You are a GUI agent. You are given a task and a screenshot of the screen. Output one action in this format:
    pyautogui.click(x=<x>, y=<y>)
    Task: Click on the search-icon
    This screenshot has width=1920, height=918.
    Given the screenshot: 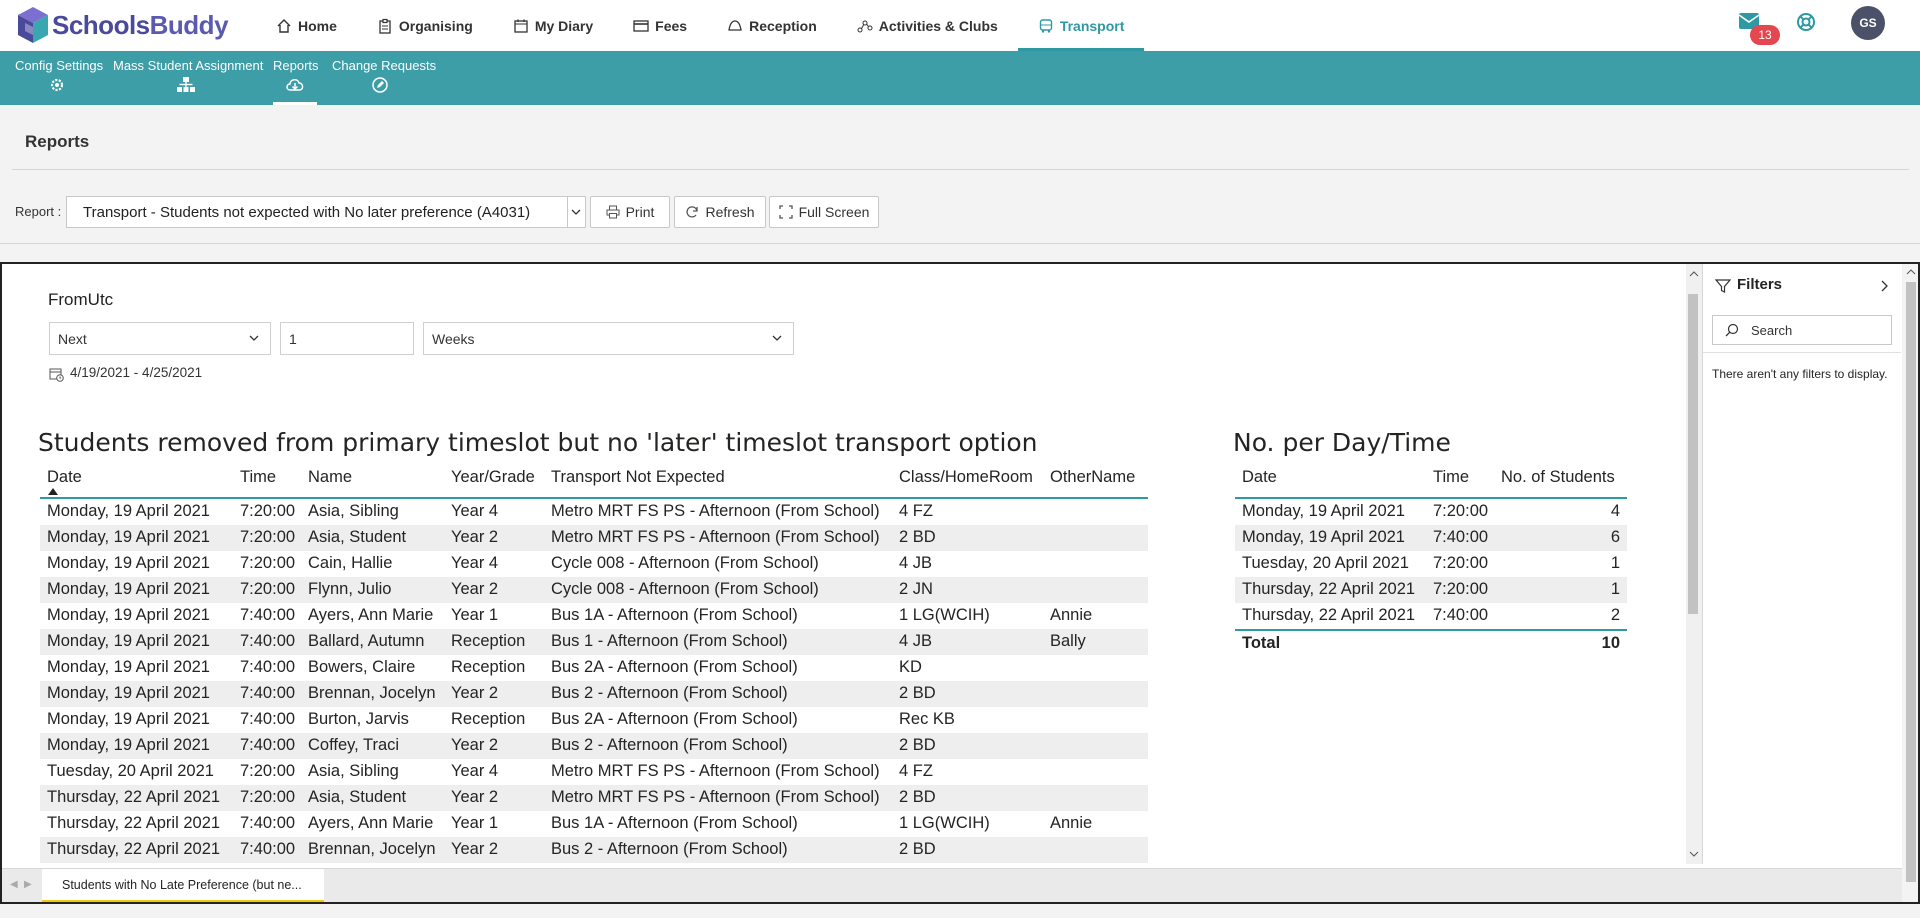 What is the action you would take?
    pyautogui.click(x=1732, y=330)
    